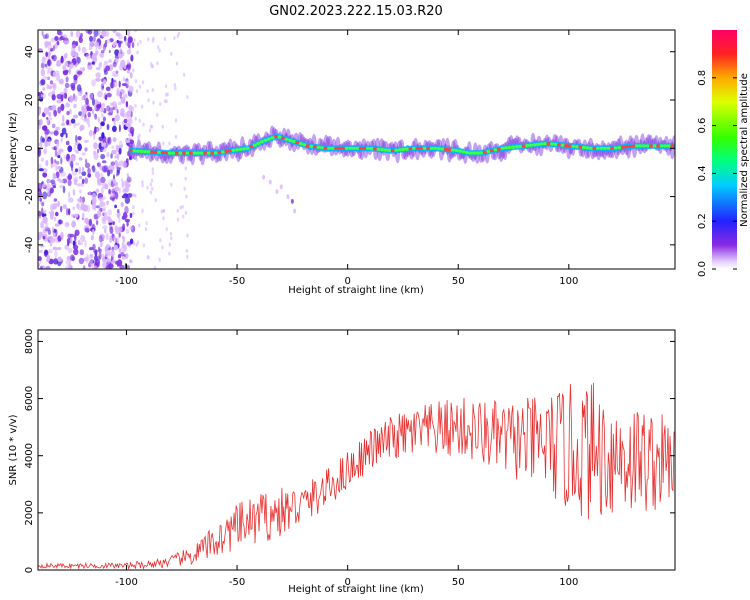 This screenshot has height=600, width=750. Describe the element at coordinates (29, 148) in the screenshot. I see `y-tick-label: 0` at that location.